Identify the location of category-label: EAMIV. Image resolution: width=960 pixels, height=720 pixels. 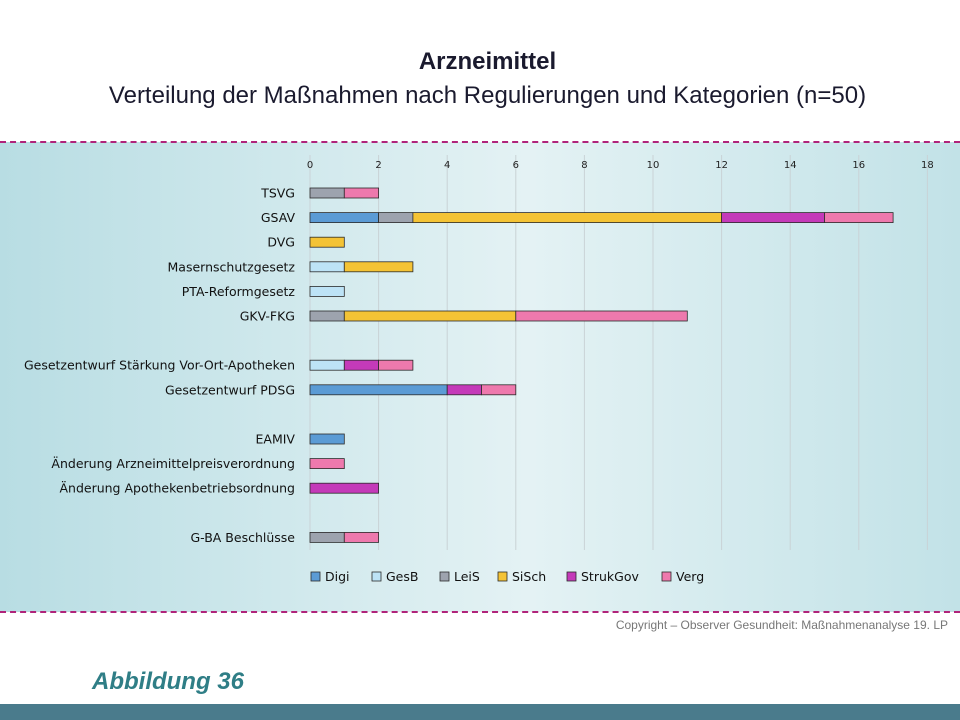
(276, 439).